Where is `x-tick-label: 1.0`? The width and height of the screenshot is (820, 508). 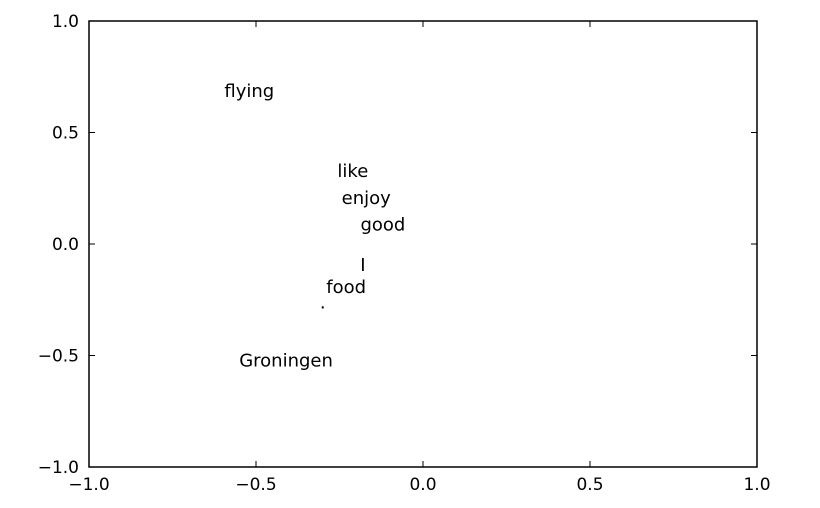 x-tick-label: 1.0 is located at coordinates (756, 485).